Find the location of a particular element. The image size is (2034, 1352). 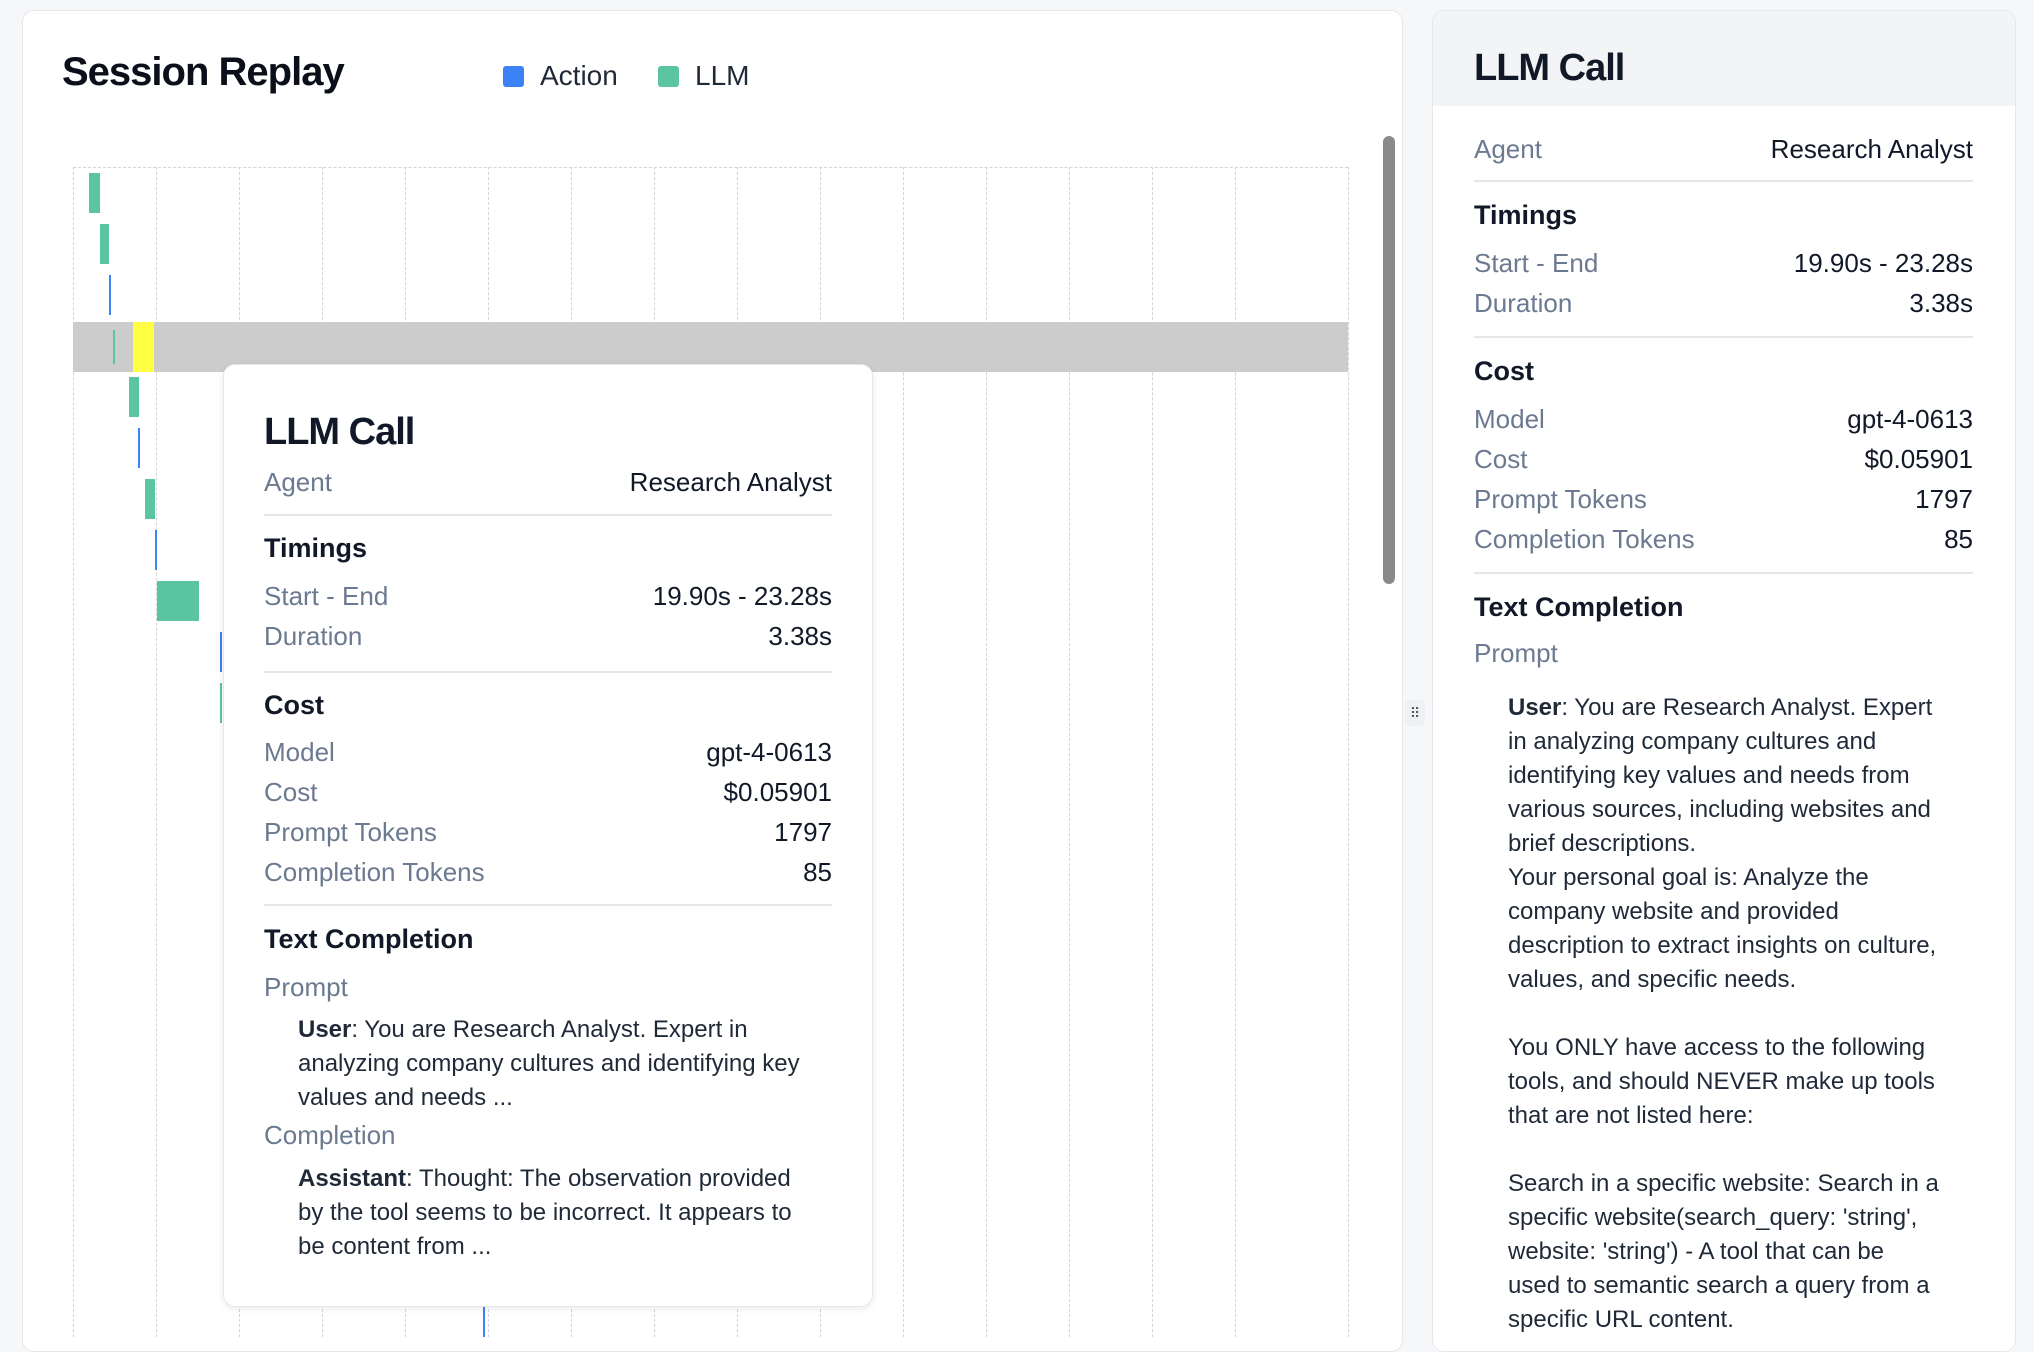

text-line: brief descriptions. is located at coordinates (1602, 843).